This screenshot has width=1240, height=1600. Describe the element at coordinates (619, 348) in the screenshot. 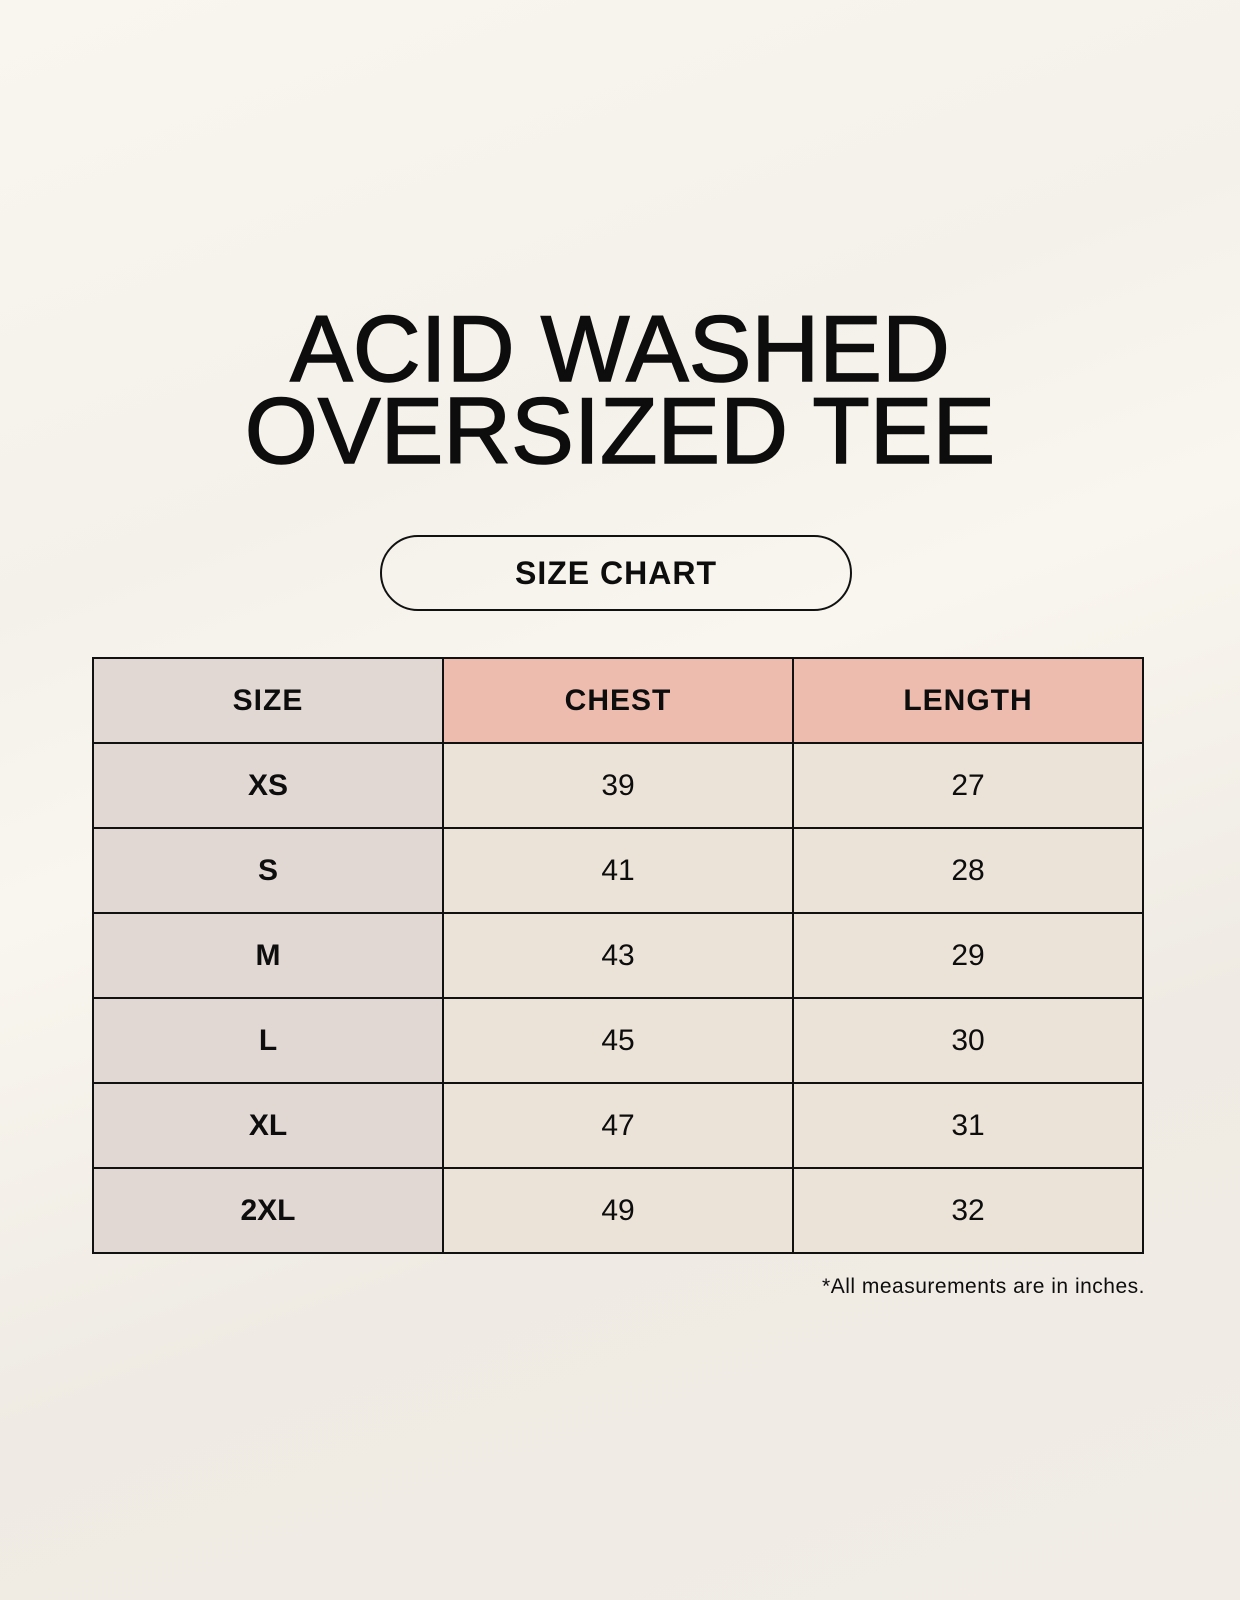

I see `title-line-1: ACID WASHED` at that location.